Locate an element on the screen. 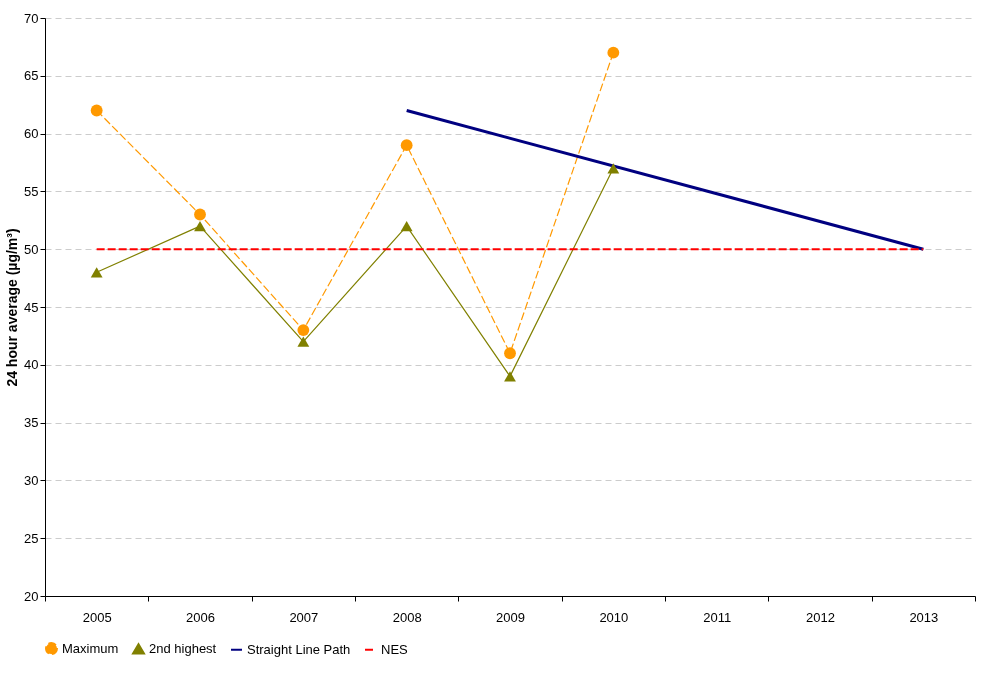  y-tick-label: 55 is located at coordinates (31, 191).